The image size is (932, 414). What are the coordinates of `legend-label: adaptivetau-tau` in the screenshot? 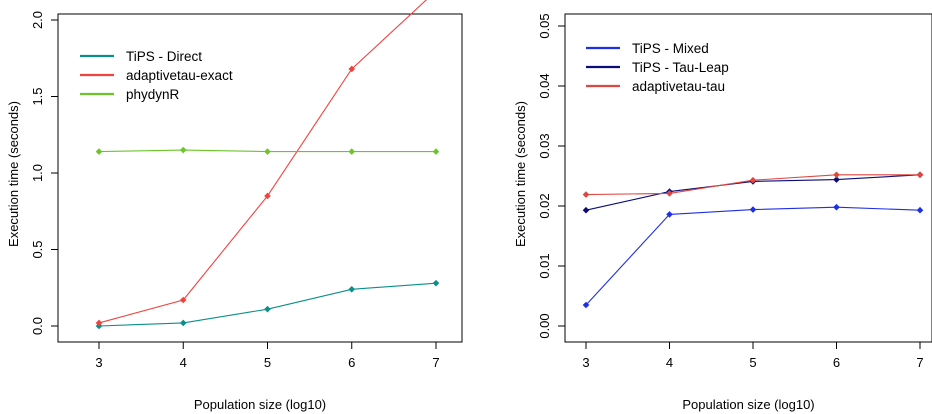 It's located at (678, 86).